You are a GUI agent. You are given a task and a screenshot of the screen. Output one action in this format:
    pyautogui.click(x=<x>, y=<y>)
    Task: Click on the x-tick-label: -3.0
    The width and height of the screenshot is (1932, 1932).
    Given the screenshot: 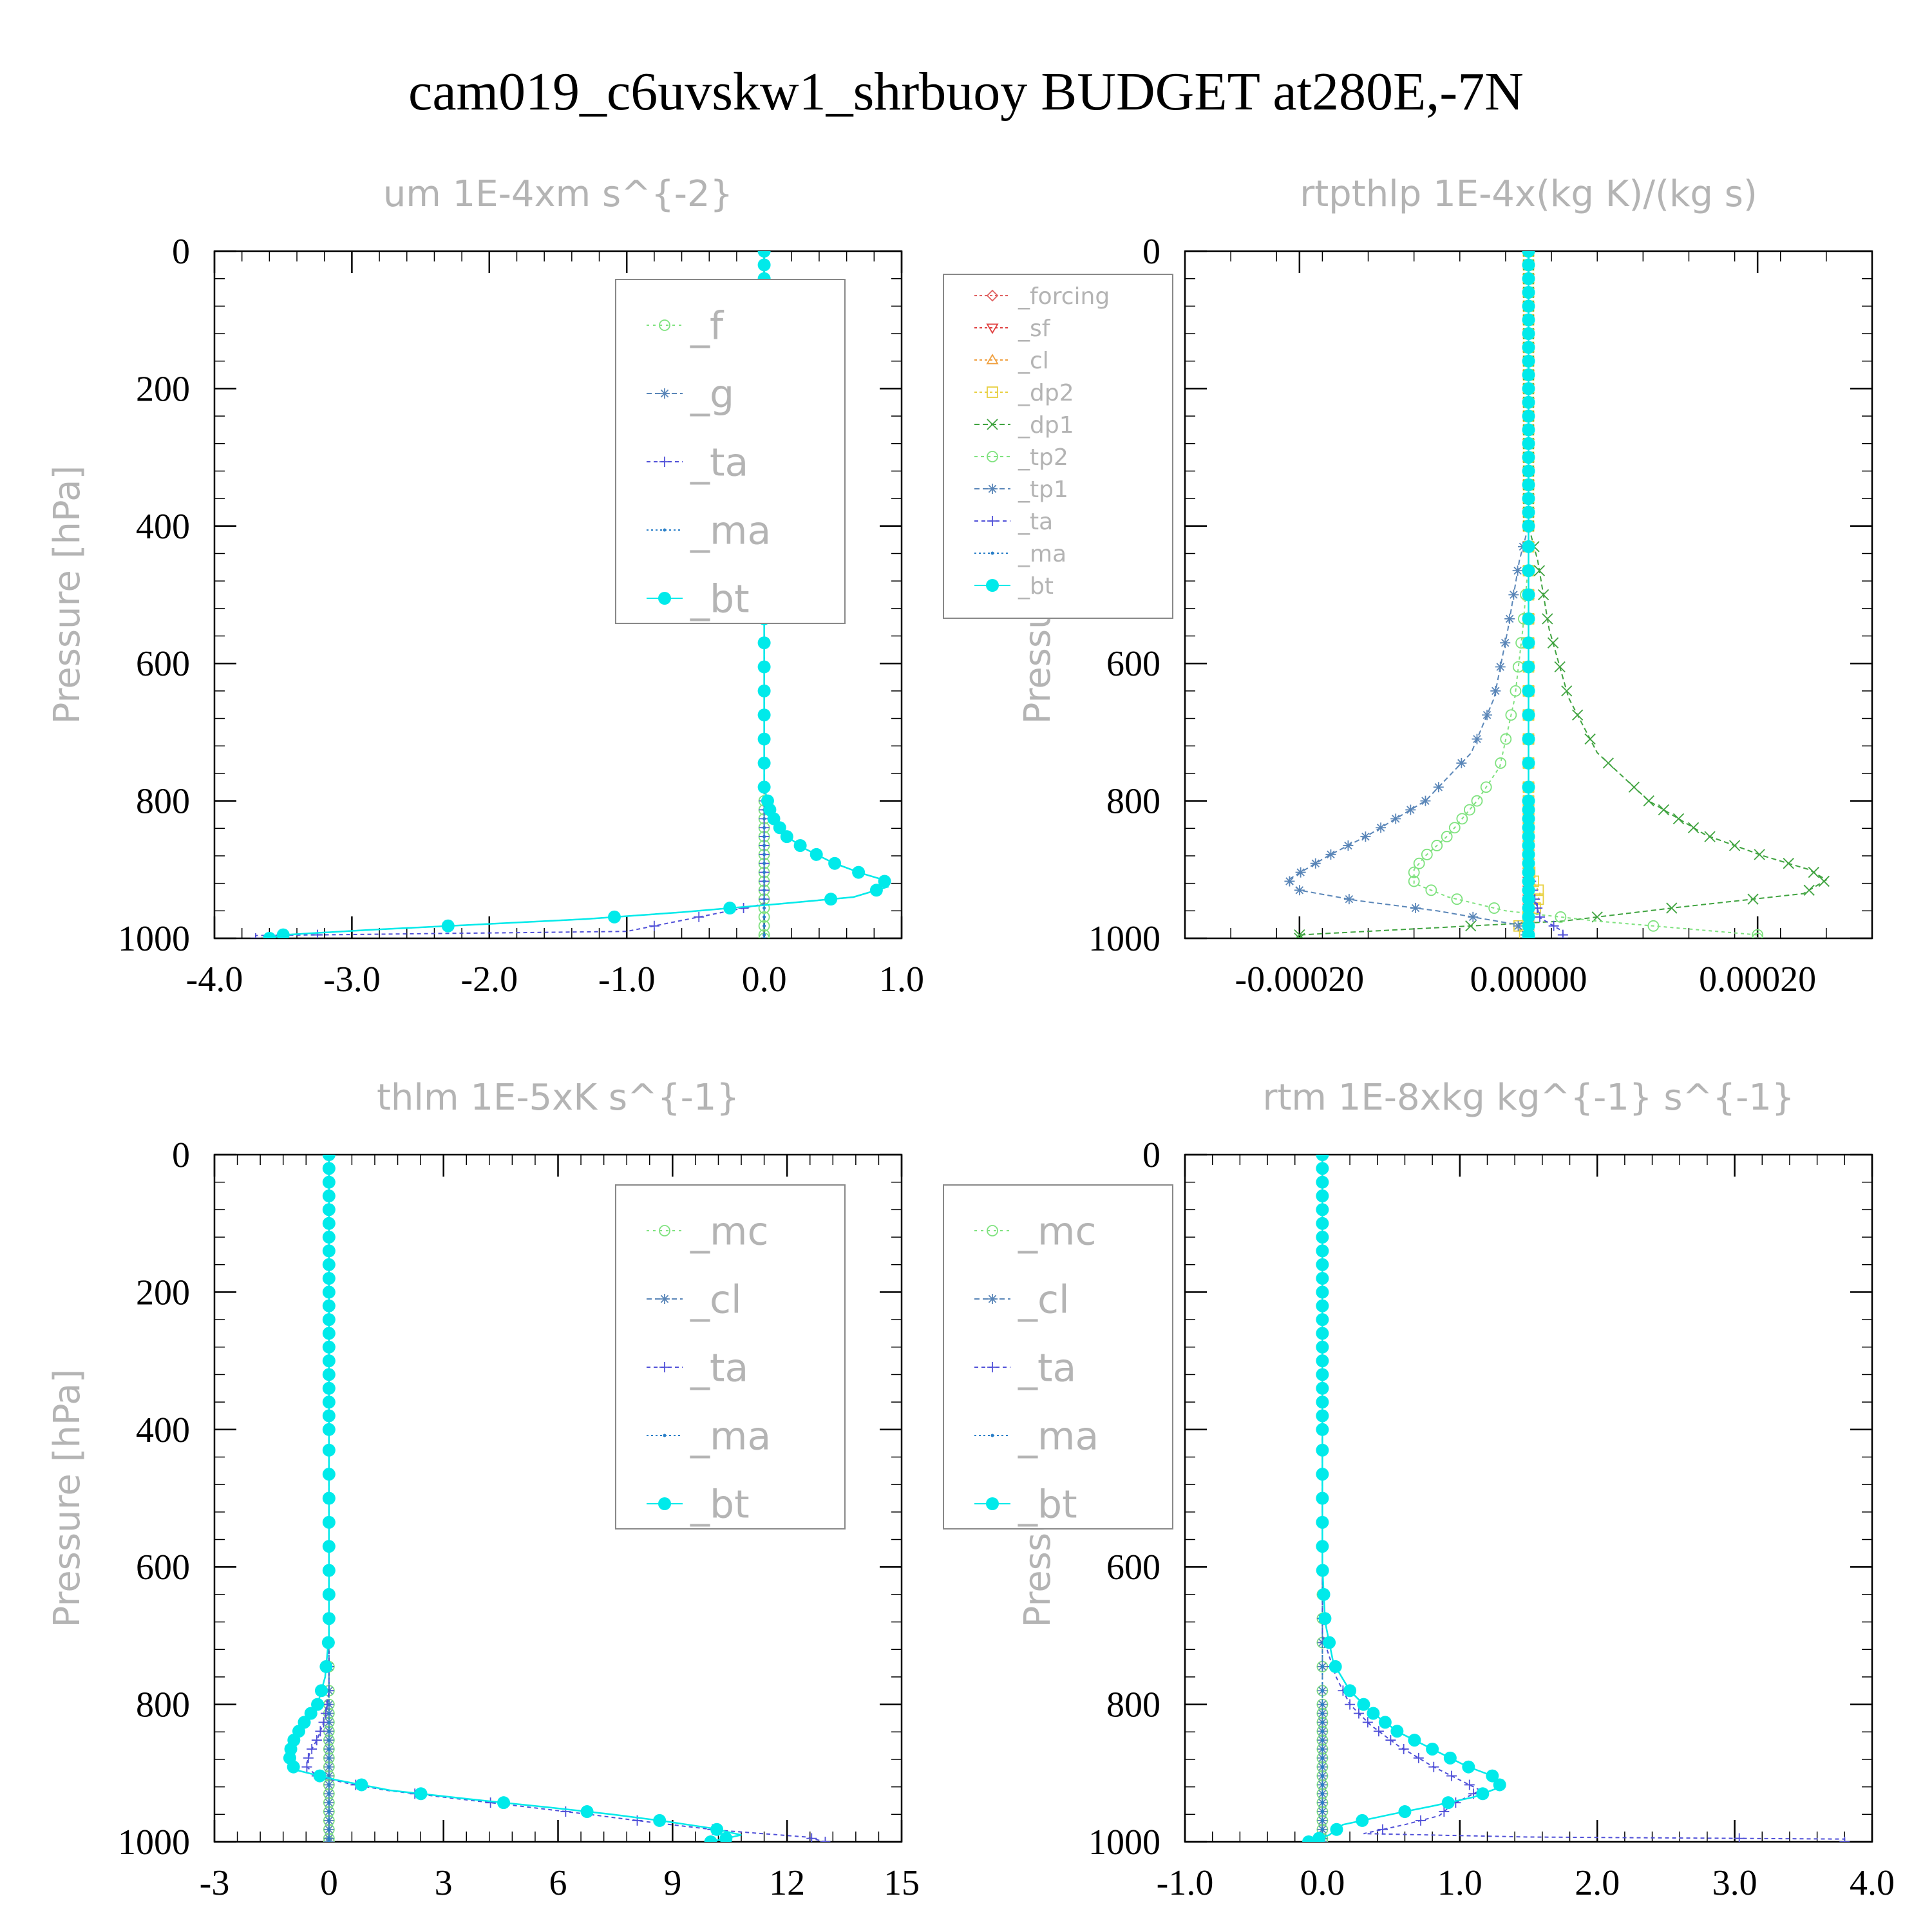 What is the action you would take?
    pyautogui.click(x=352, y=979)
    